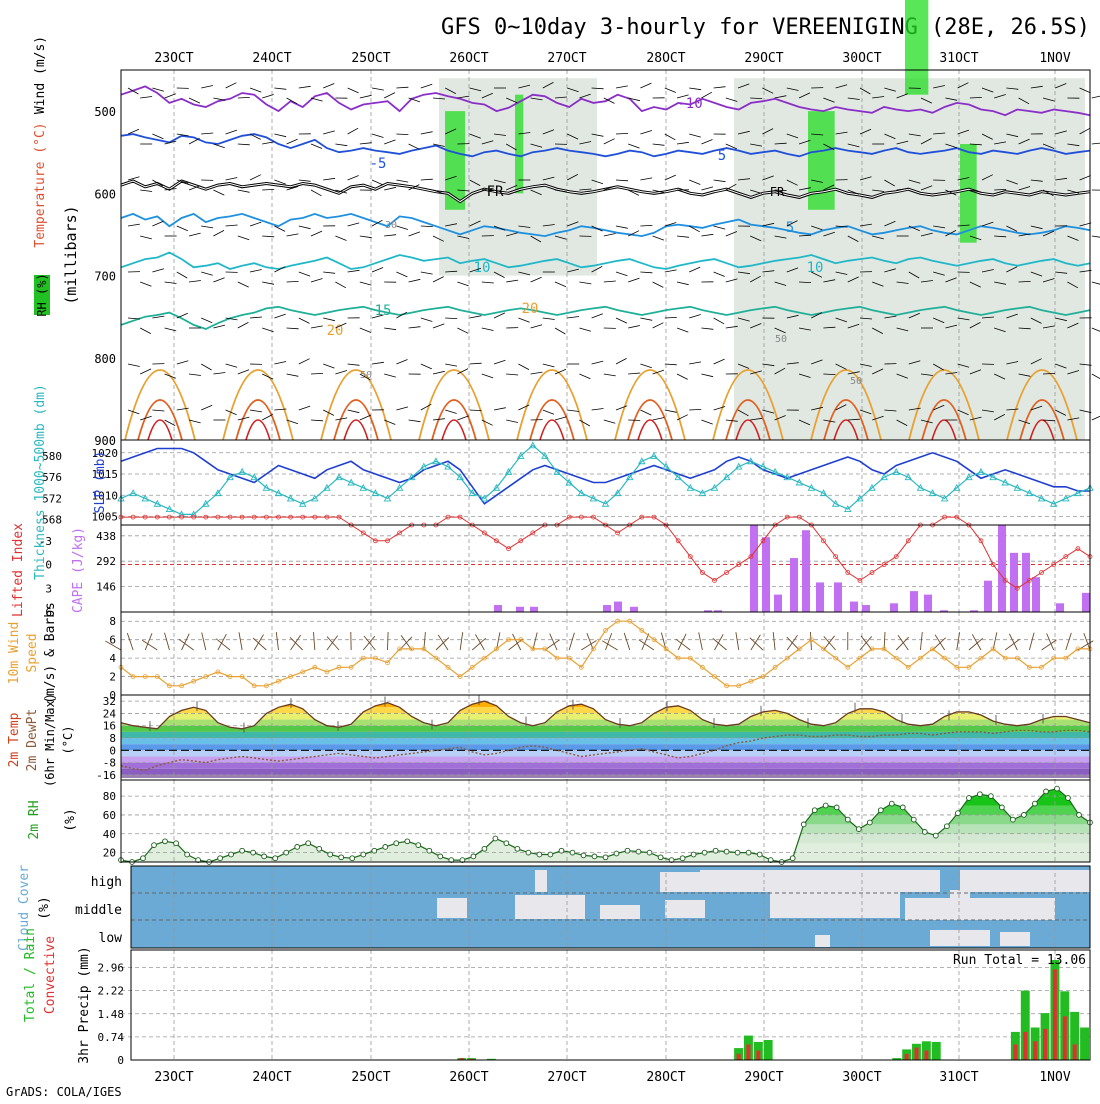 This screenshot has height=1104, width=1100. Describe the element at coordinates (14, 653) in the screenshot. I see `wind-axis-label-1: 10m Wind` at that location.